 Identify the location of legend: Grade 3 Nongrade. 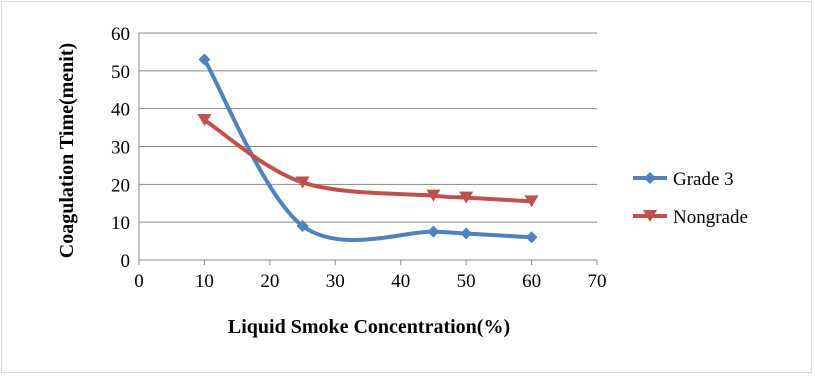
(690, 198).